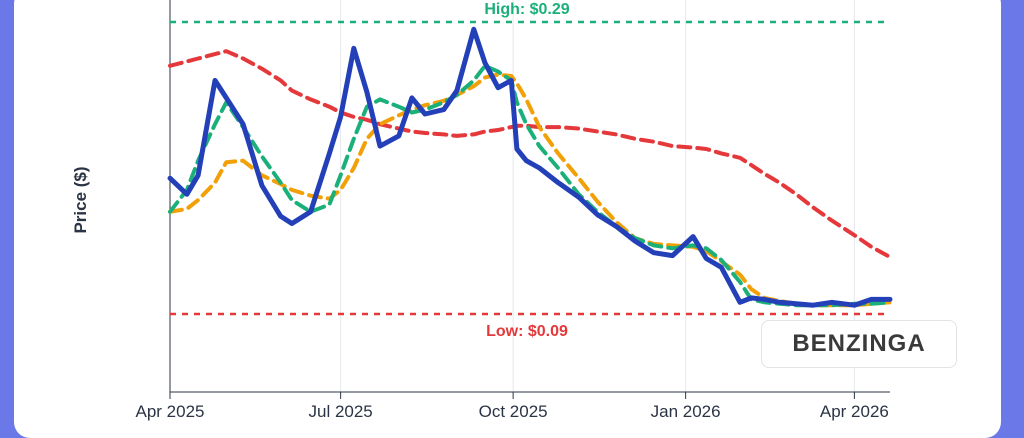  What do you see at coordinates (527, 331) in the screenshot?
I see `low-label: Low: $0.09` at bounding box center [527, 331].